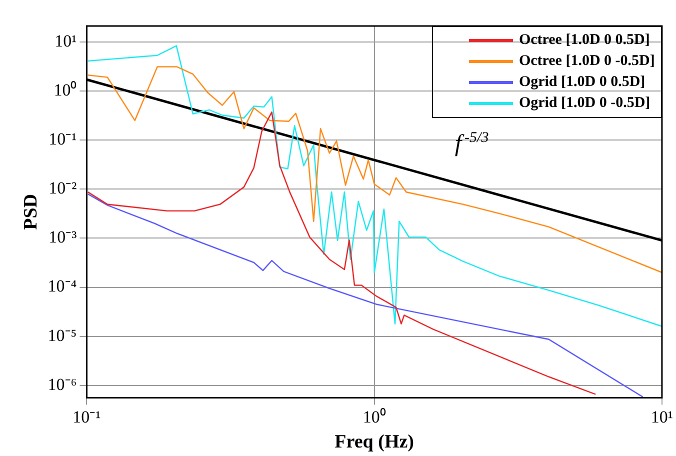  Describe the element at coordinates (662, 416) in the screenshot. I see `x-tick-label: 10¹` at that location.